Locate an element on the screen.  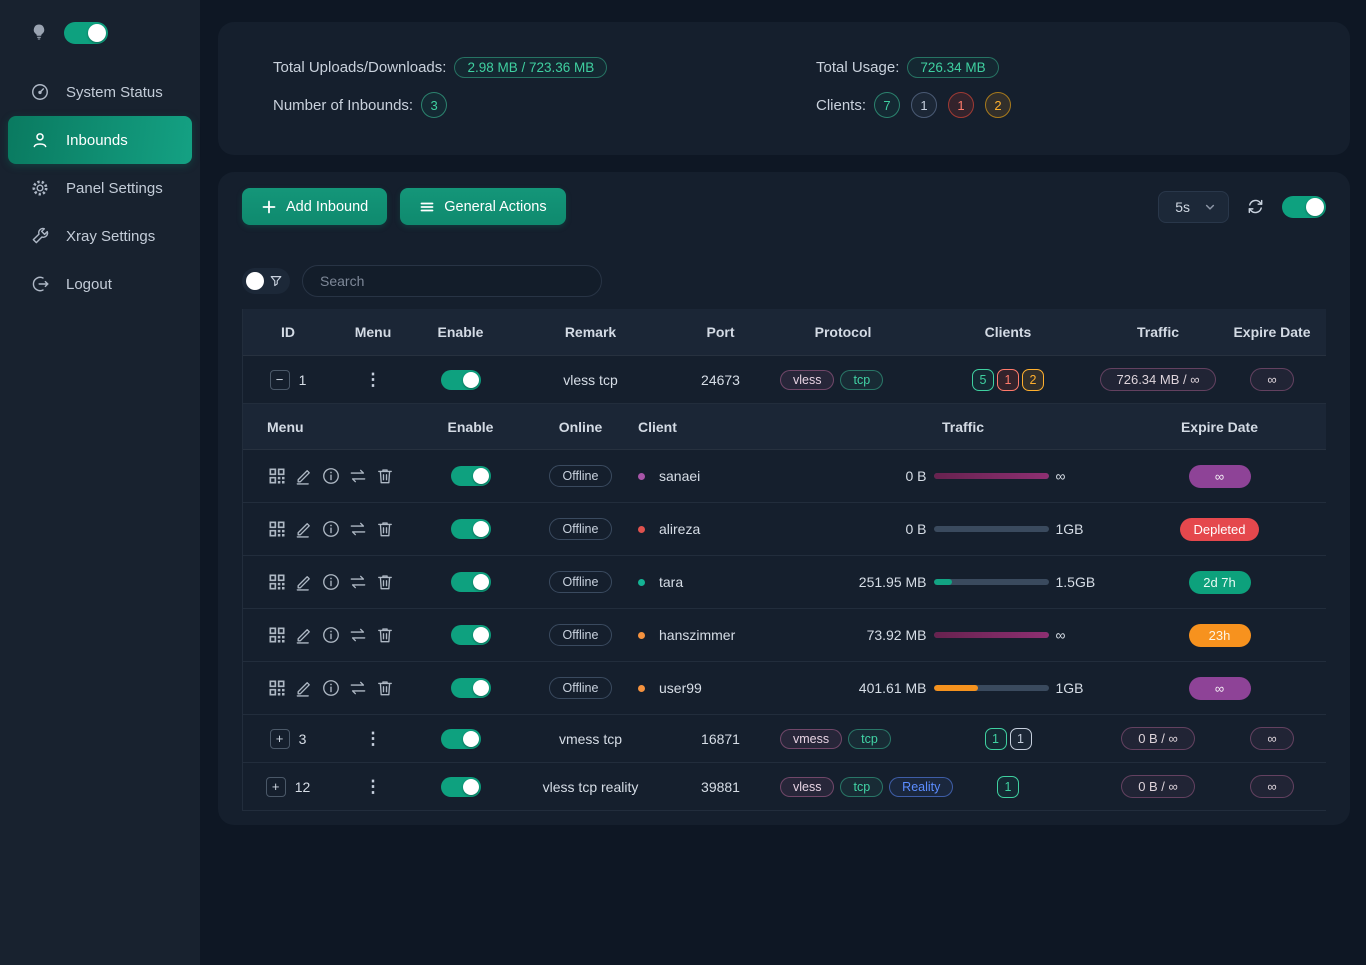
stat-value-pill: 726.34 MB is located at coordinates (953, 67).